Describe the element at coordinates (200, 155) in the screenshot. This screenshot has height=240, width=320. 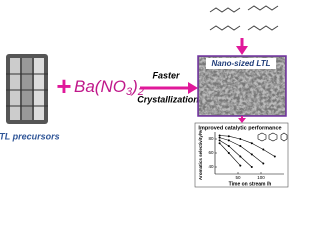
I see `inset-ylabel: Aromatics selectivity/%` at that location.